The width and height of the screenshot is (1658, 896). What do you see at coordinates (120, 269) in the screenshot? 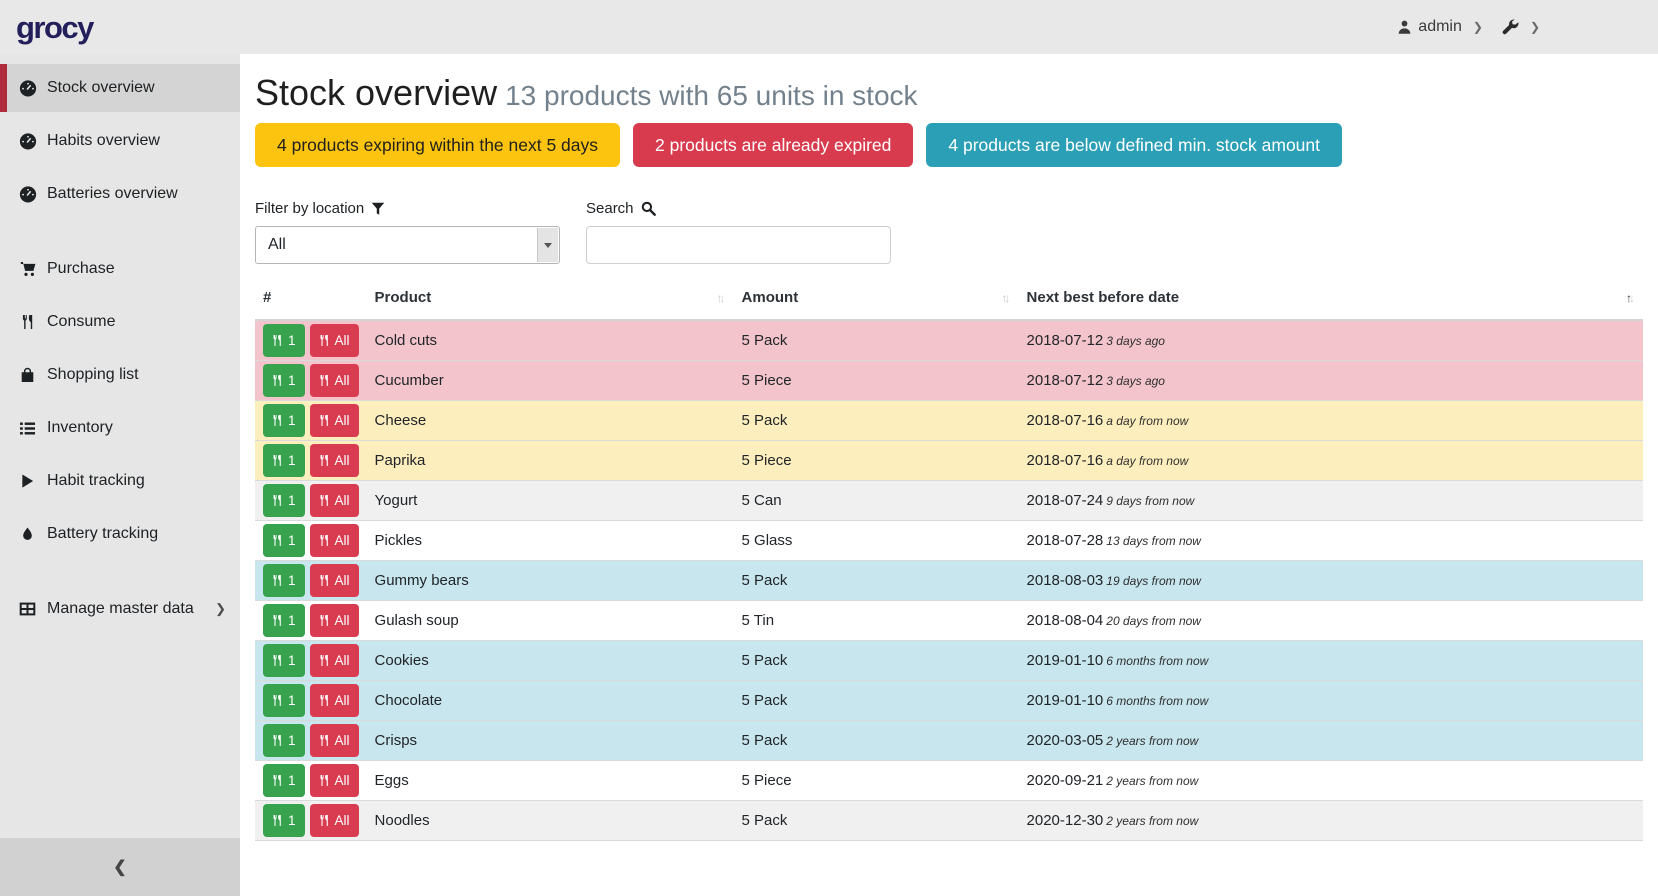
I see `sidebar-item-purchase: Purchase` at bounding box center [120, 269].